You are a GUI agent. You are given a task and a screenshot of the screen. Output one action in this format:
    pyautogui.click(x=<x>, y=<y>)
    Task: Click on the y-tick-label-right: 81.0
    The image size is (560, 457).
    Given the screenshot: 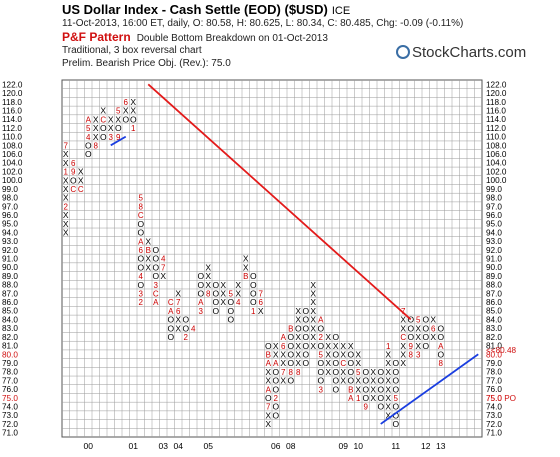 What is the action you would take?
    pyautogui.click(x=494, y=346)
    